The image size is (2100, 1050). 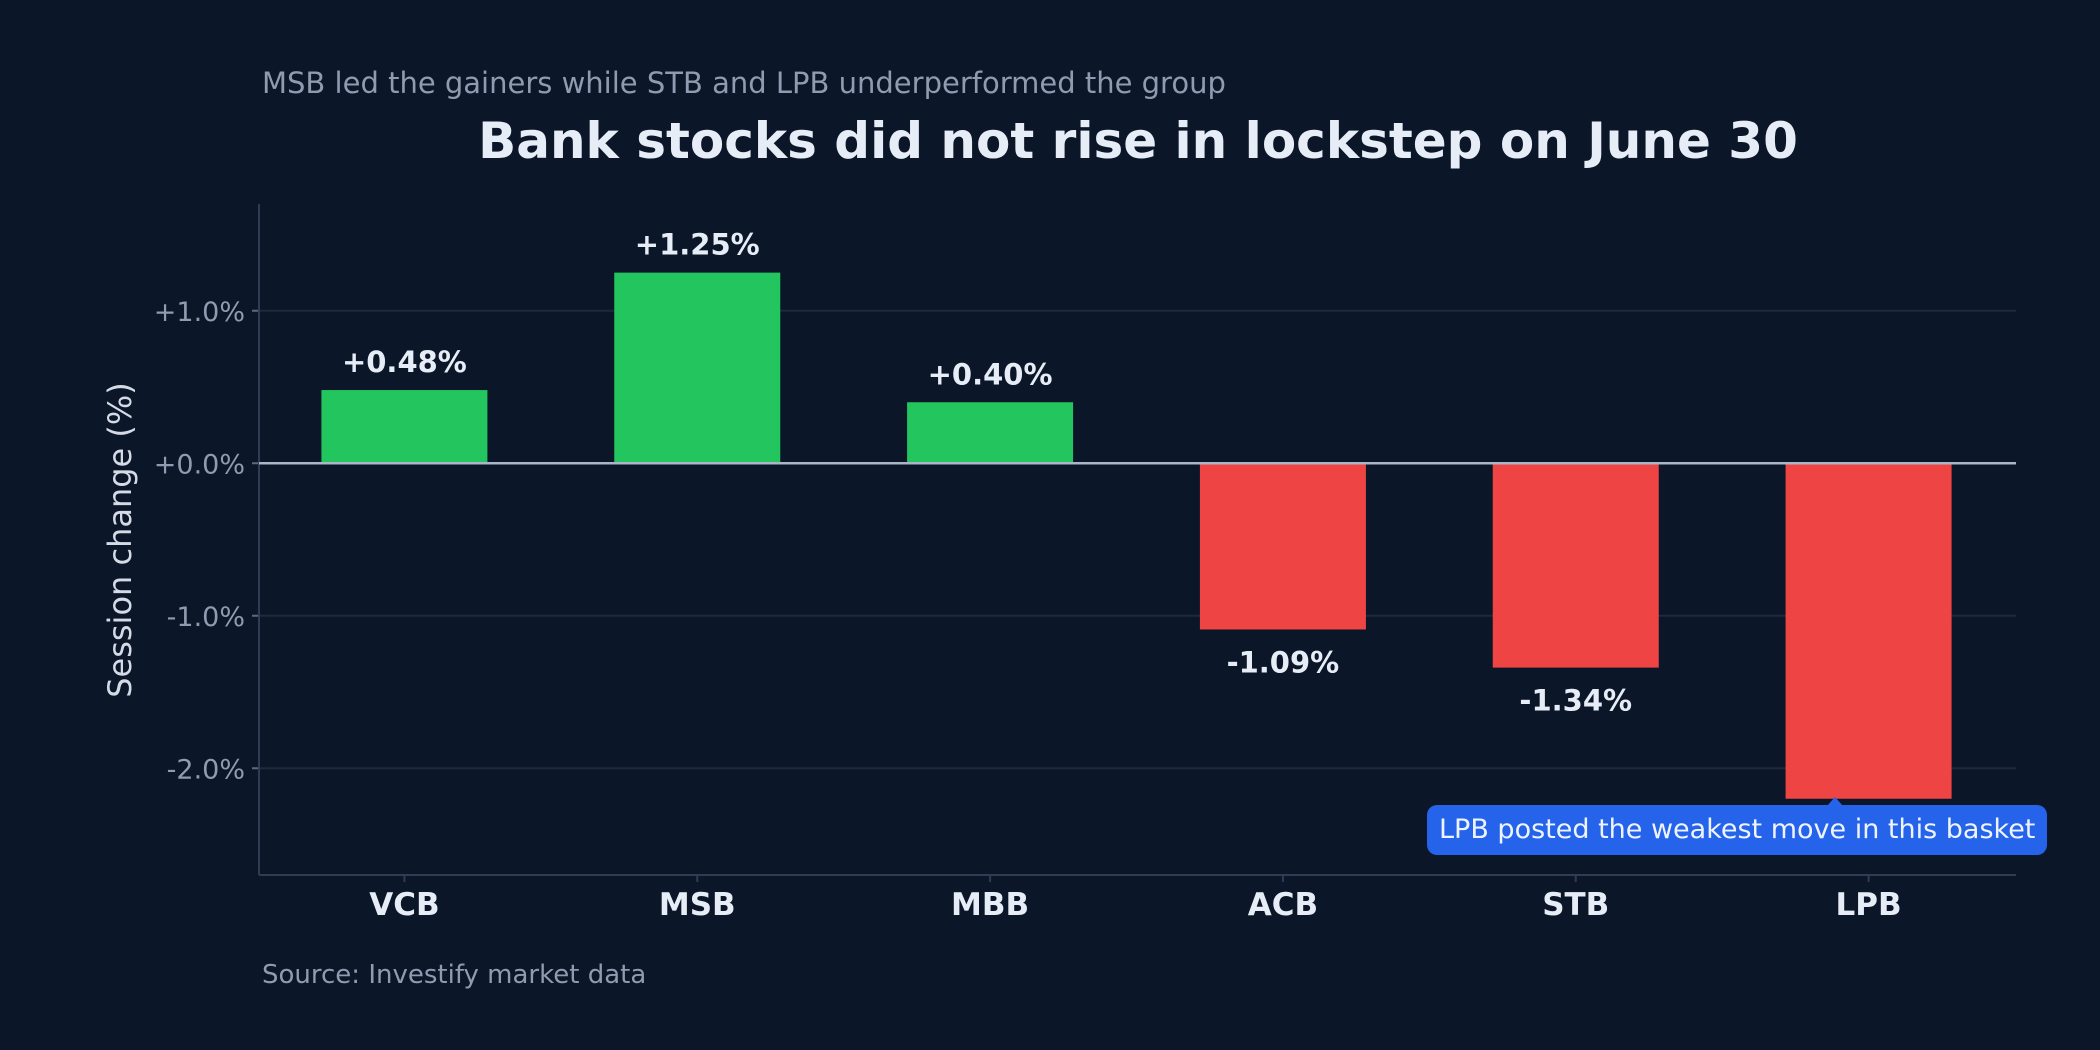 I want to click on x-tick-label-lpb: LPB, so click(x=1869, y=905).